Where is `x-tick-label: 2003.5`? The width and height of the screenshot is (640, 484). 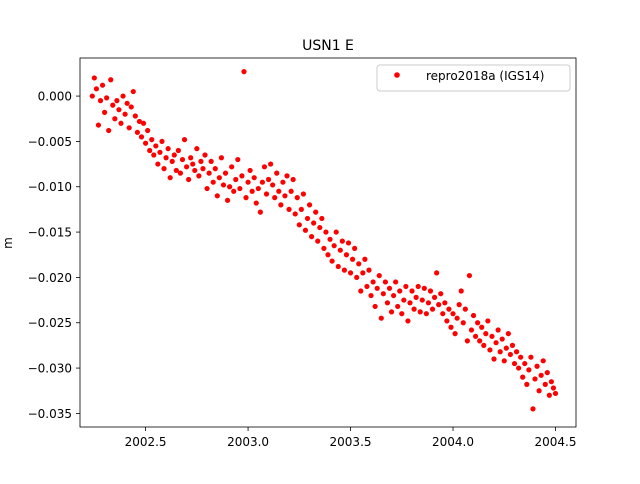
x-tick-label: 2003.5 is located at coordinates (351, 442).